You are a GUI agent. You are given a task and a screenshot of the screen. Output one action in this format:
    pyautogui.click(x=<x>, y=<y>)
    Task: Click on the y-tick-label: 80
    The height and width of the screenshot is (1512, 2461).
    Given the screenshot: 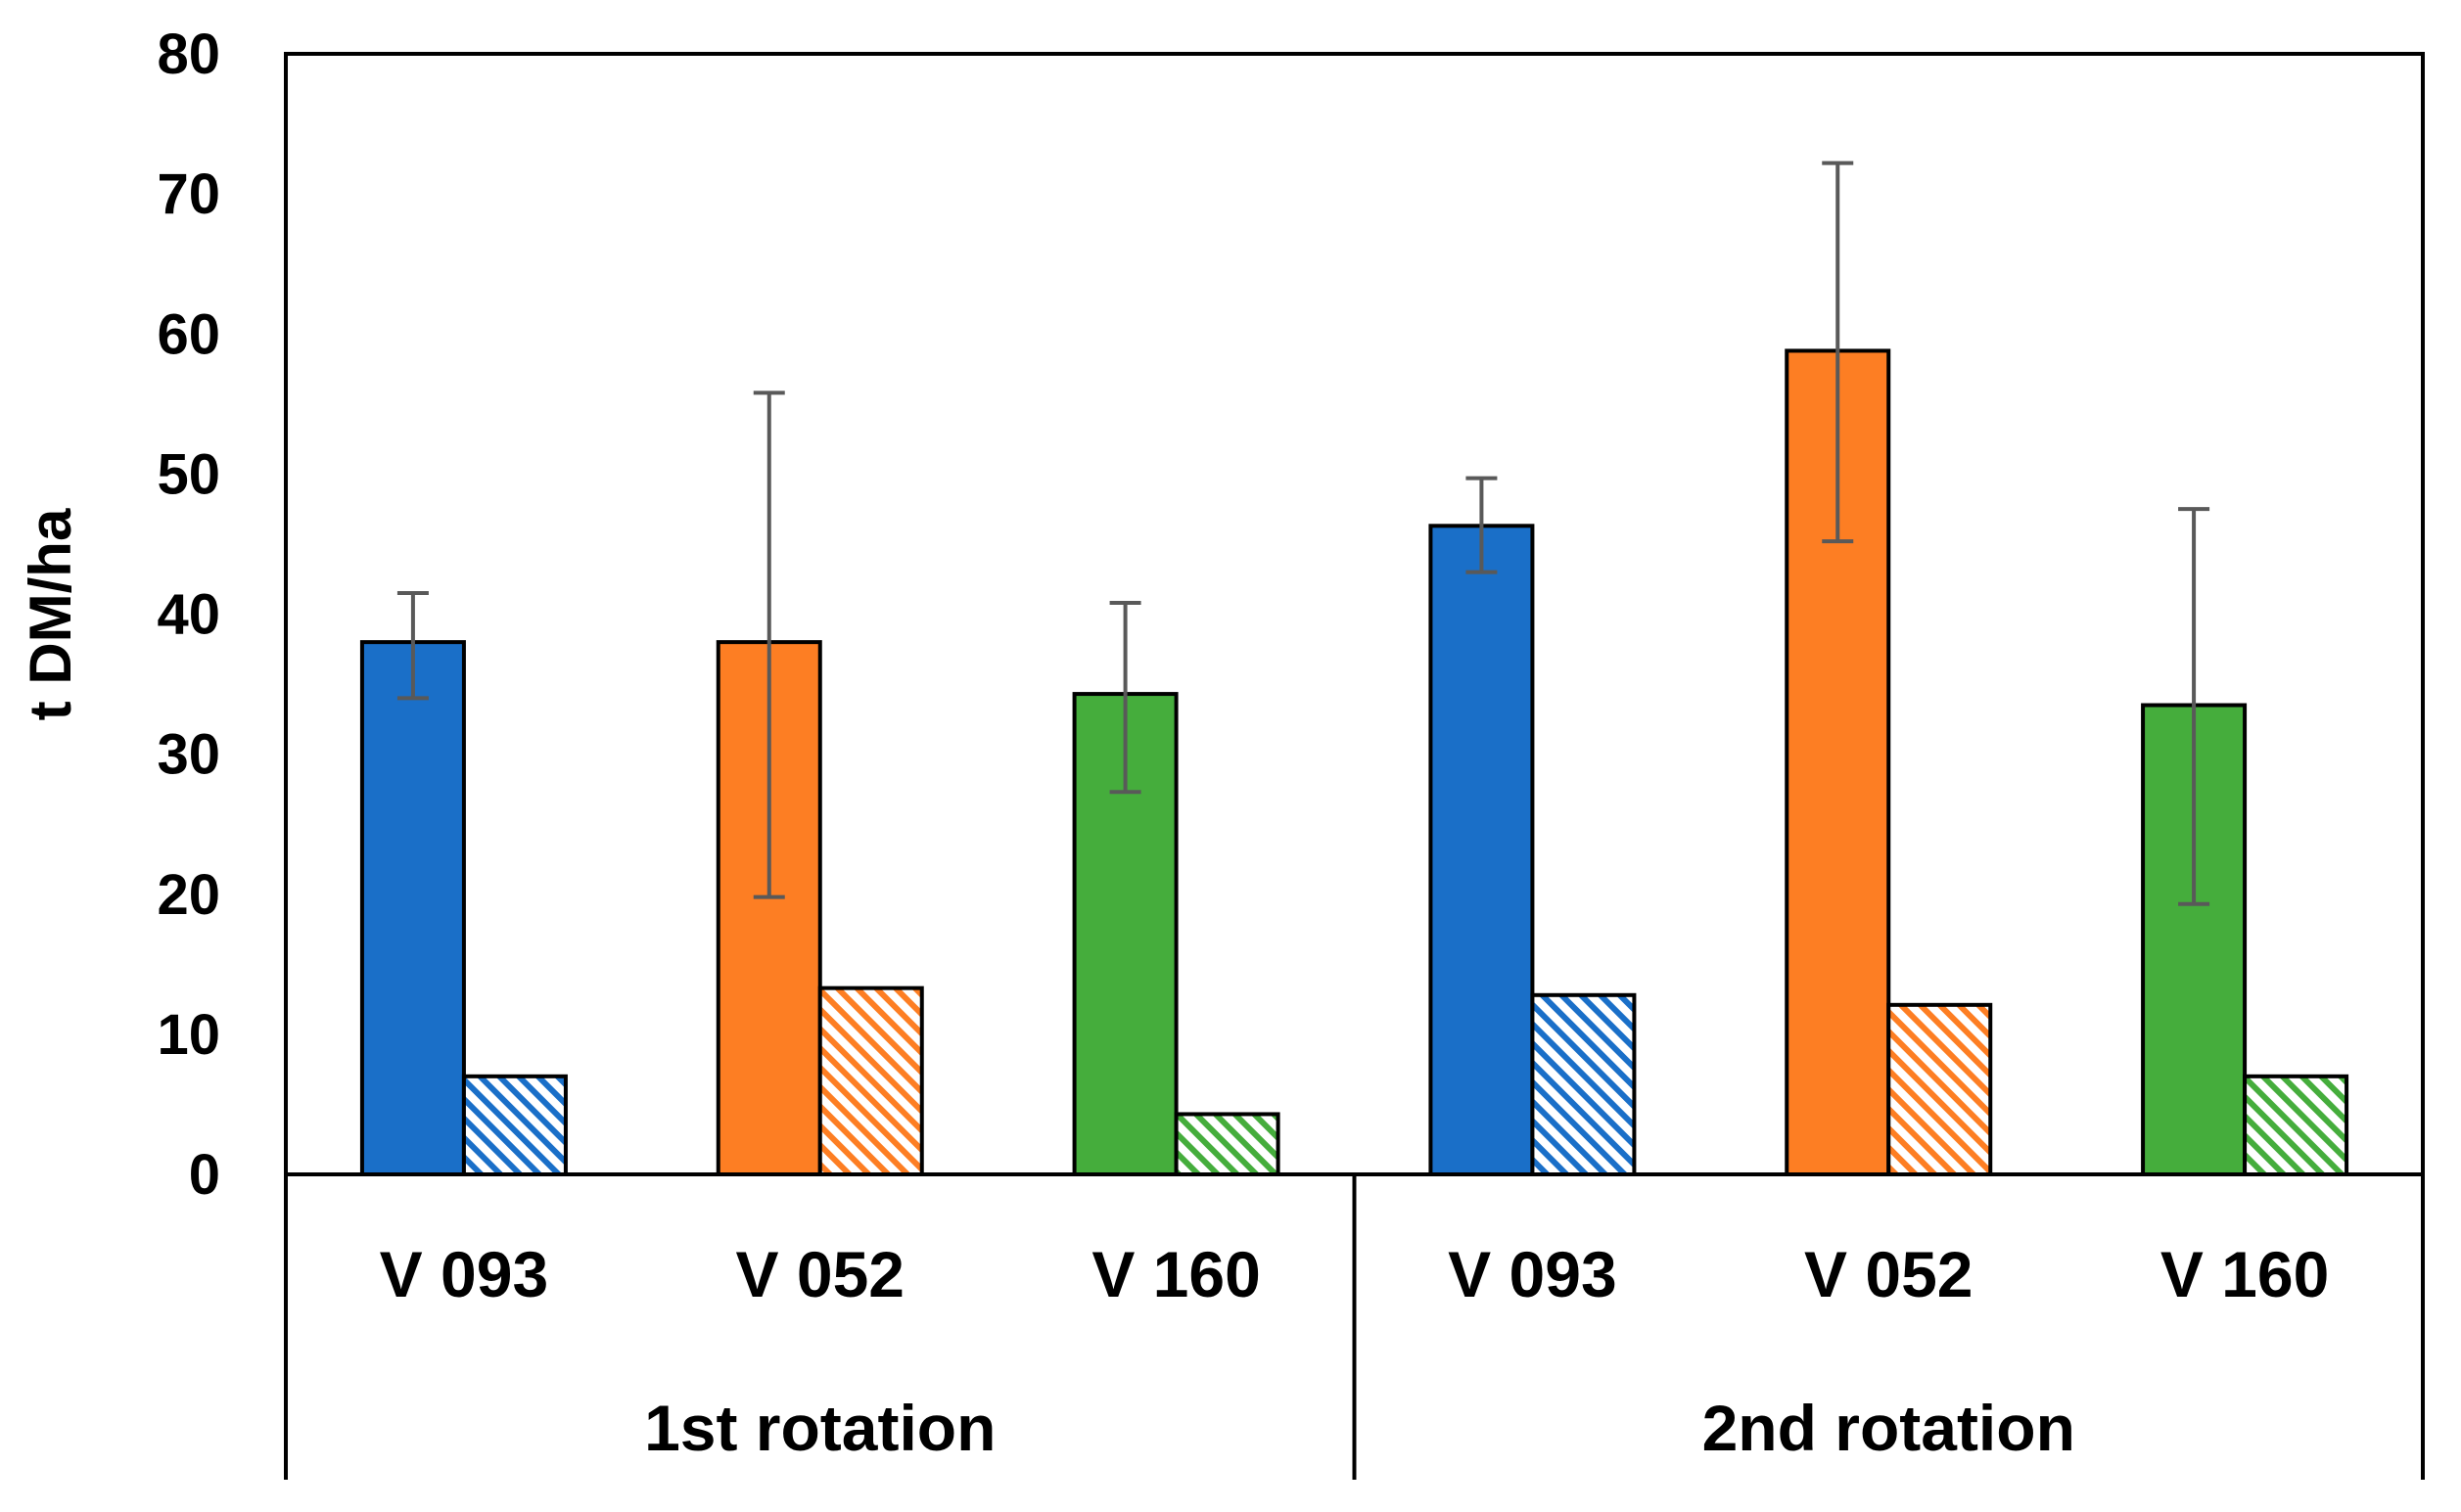 What is the action you would take?
    pyautogui.click(x=188, y=54)
    